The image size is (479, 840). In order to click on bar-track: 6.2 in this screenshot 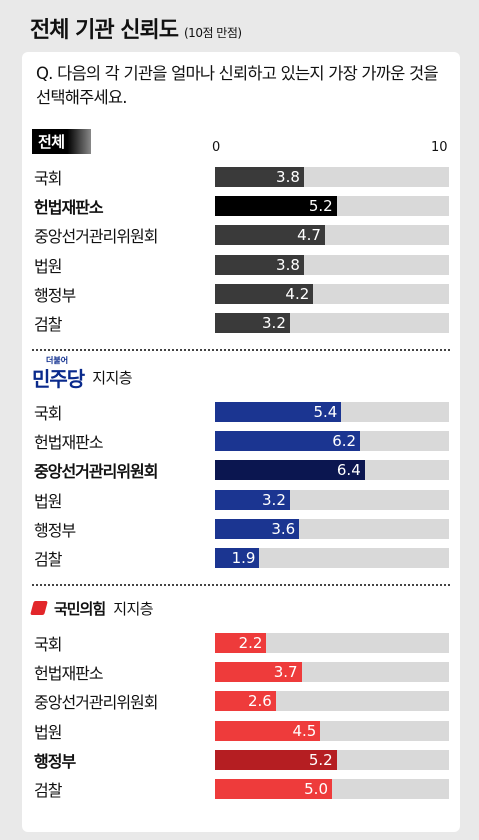, I will do `click(332, 441)`.